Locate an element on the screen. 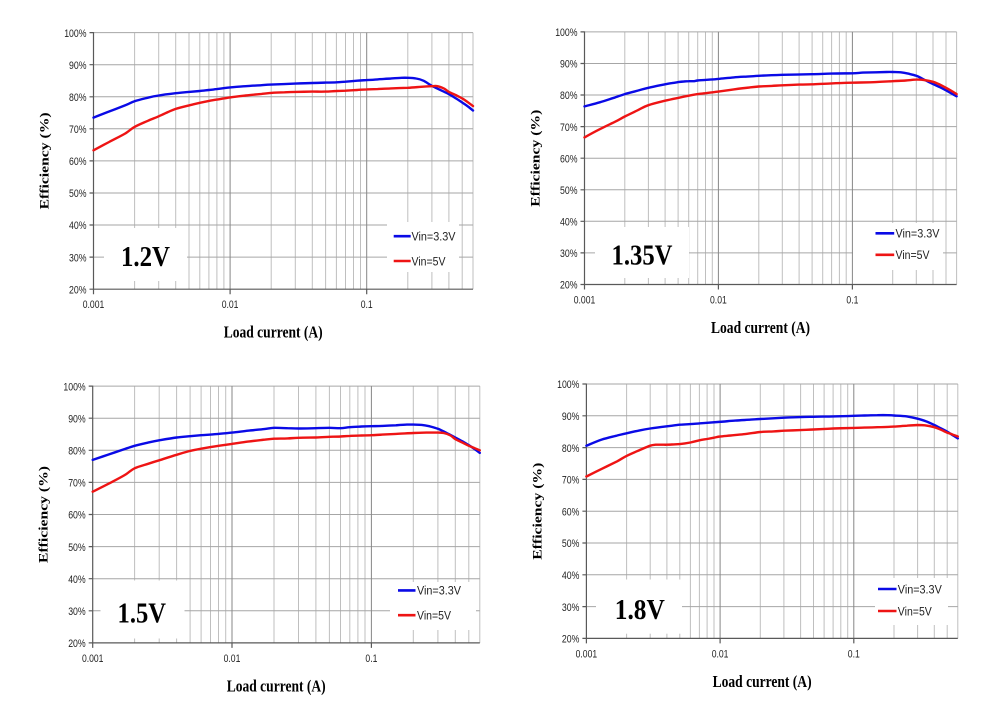 Image resolution: width=990 pixels, height=718 pixels. svg-text: 1.5V is located at coordinates (142, 614).